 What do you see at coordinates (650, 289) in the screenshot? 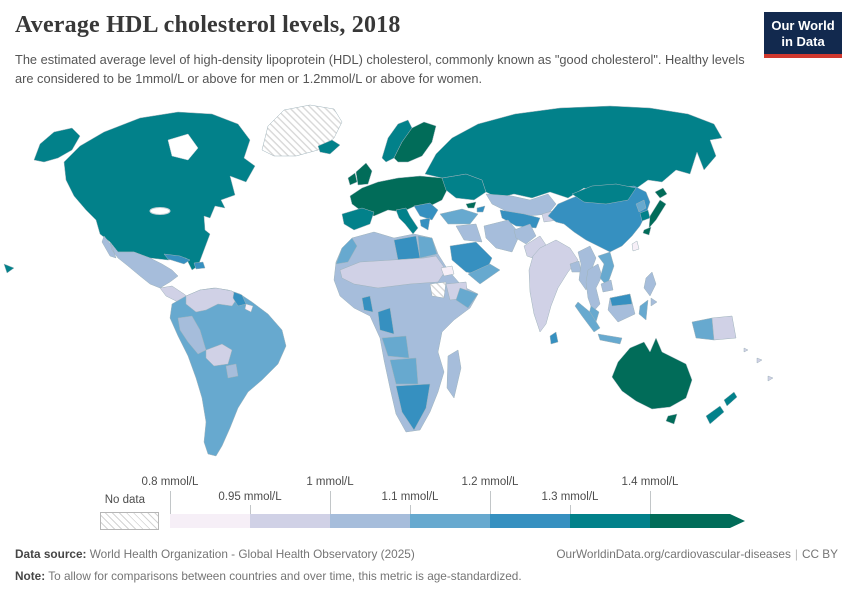
I see `region-philippines` at bounding box center [650, 289].